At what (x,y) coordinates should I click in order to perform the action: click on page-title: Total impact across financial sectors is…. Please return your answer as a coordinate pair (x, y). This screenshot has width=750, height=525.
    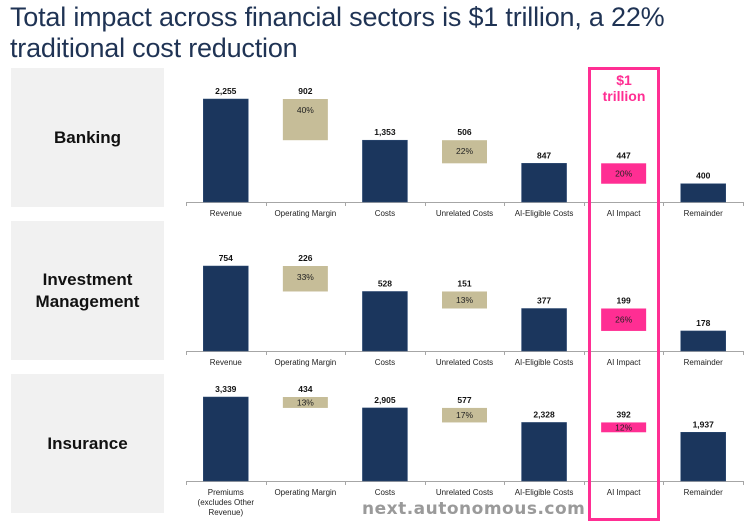
    Looking at the image, I should click on (337, 32).